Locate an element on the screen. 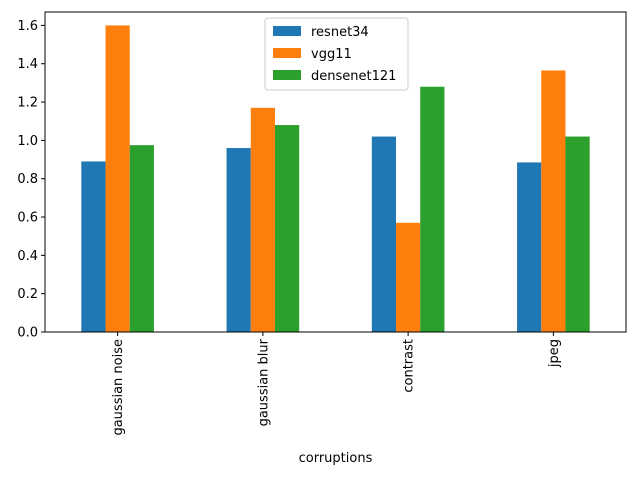 The image size is (640, 480). y-axis-ticks: 0.0 0.2 0.4 0.6 0.8 1.0 1.2 1.4 1.6 is located at coordinates (31, 180).